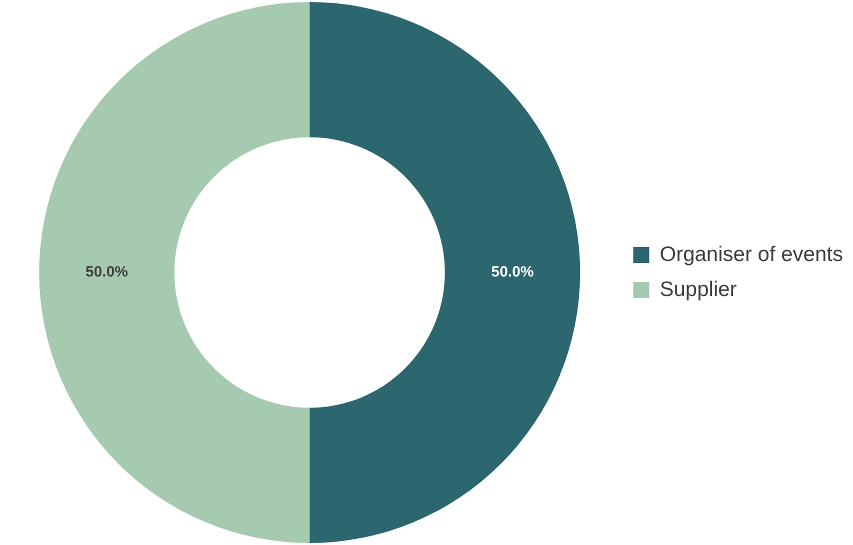 Image resolution: width=853 pixels, height=545 pixels. I want to click on legend-label: Supplier, so click(698, 289).